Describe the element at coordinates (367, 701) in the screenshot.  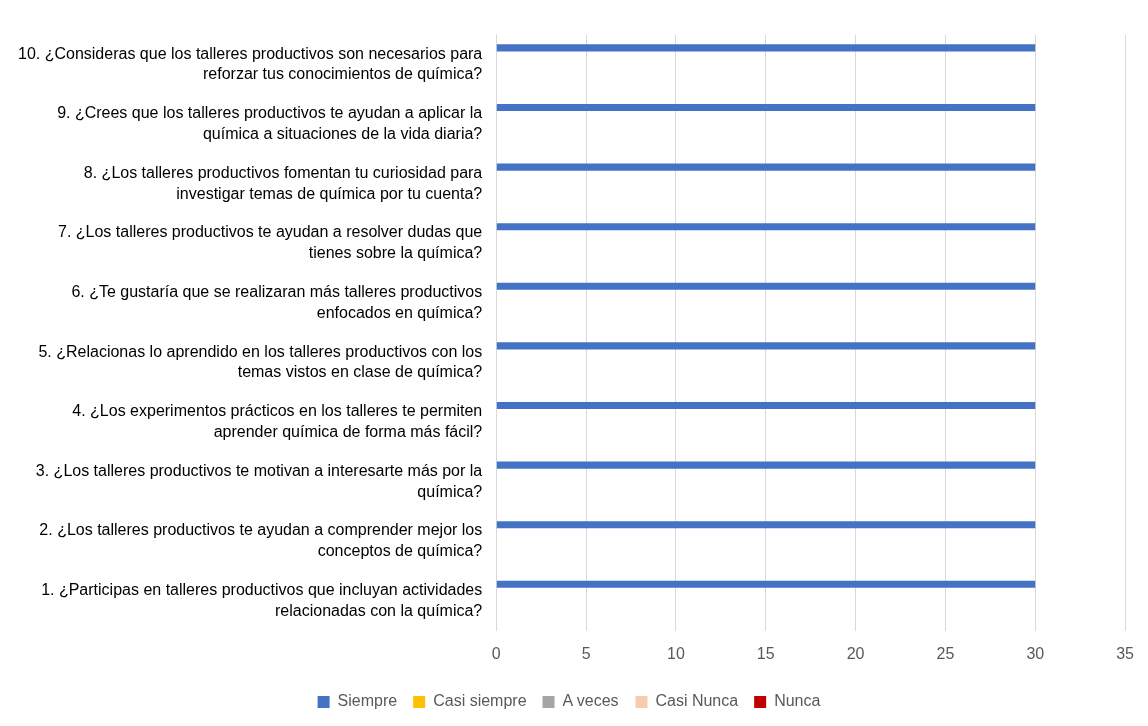
I see `legend-label: Siempre` at that location.